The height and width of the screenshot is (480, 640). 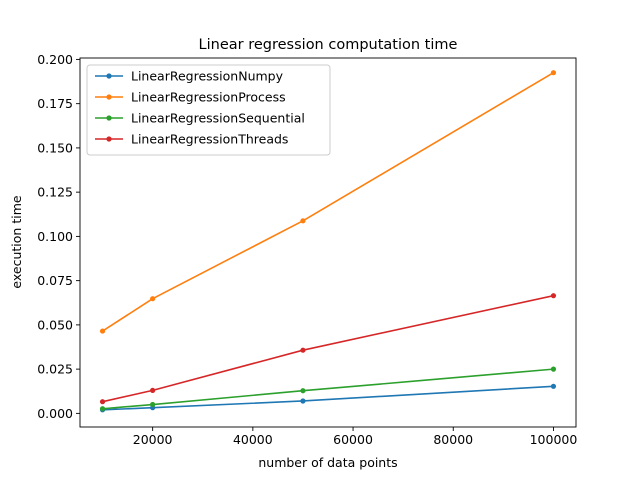 I want to click on x-tick-label-0: 20000, so click(x=153, y=439).